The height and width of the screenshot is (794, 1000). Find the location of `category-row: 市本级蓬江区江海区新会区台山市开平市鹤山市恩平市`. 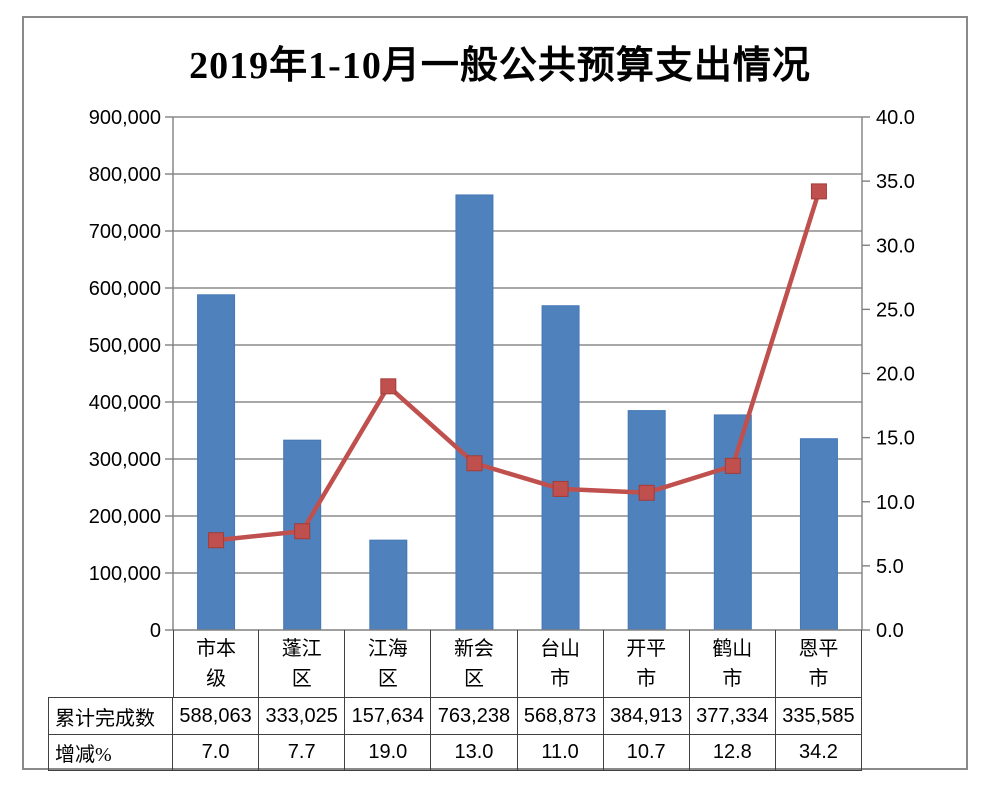

category-row: 市本级蓬江区江海区新会区台山市开平市鹤山市恩平市 is located at coordinates (517, 663).